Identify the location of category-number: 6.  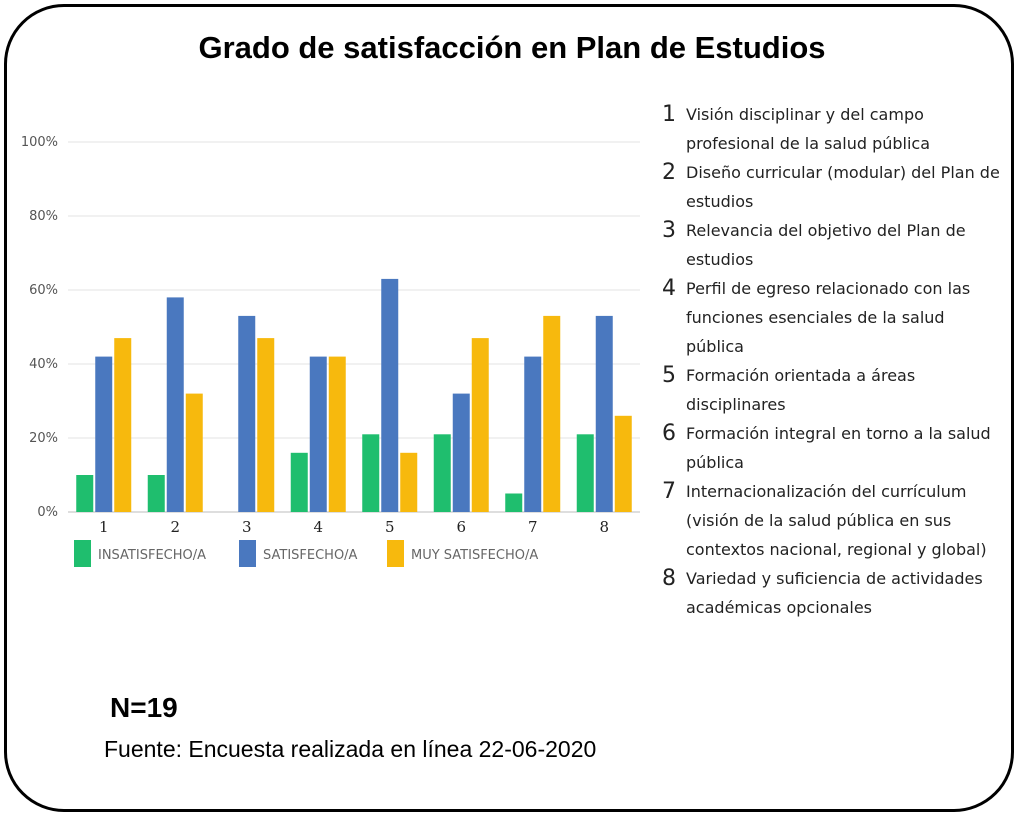
(669, 433).